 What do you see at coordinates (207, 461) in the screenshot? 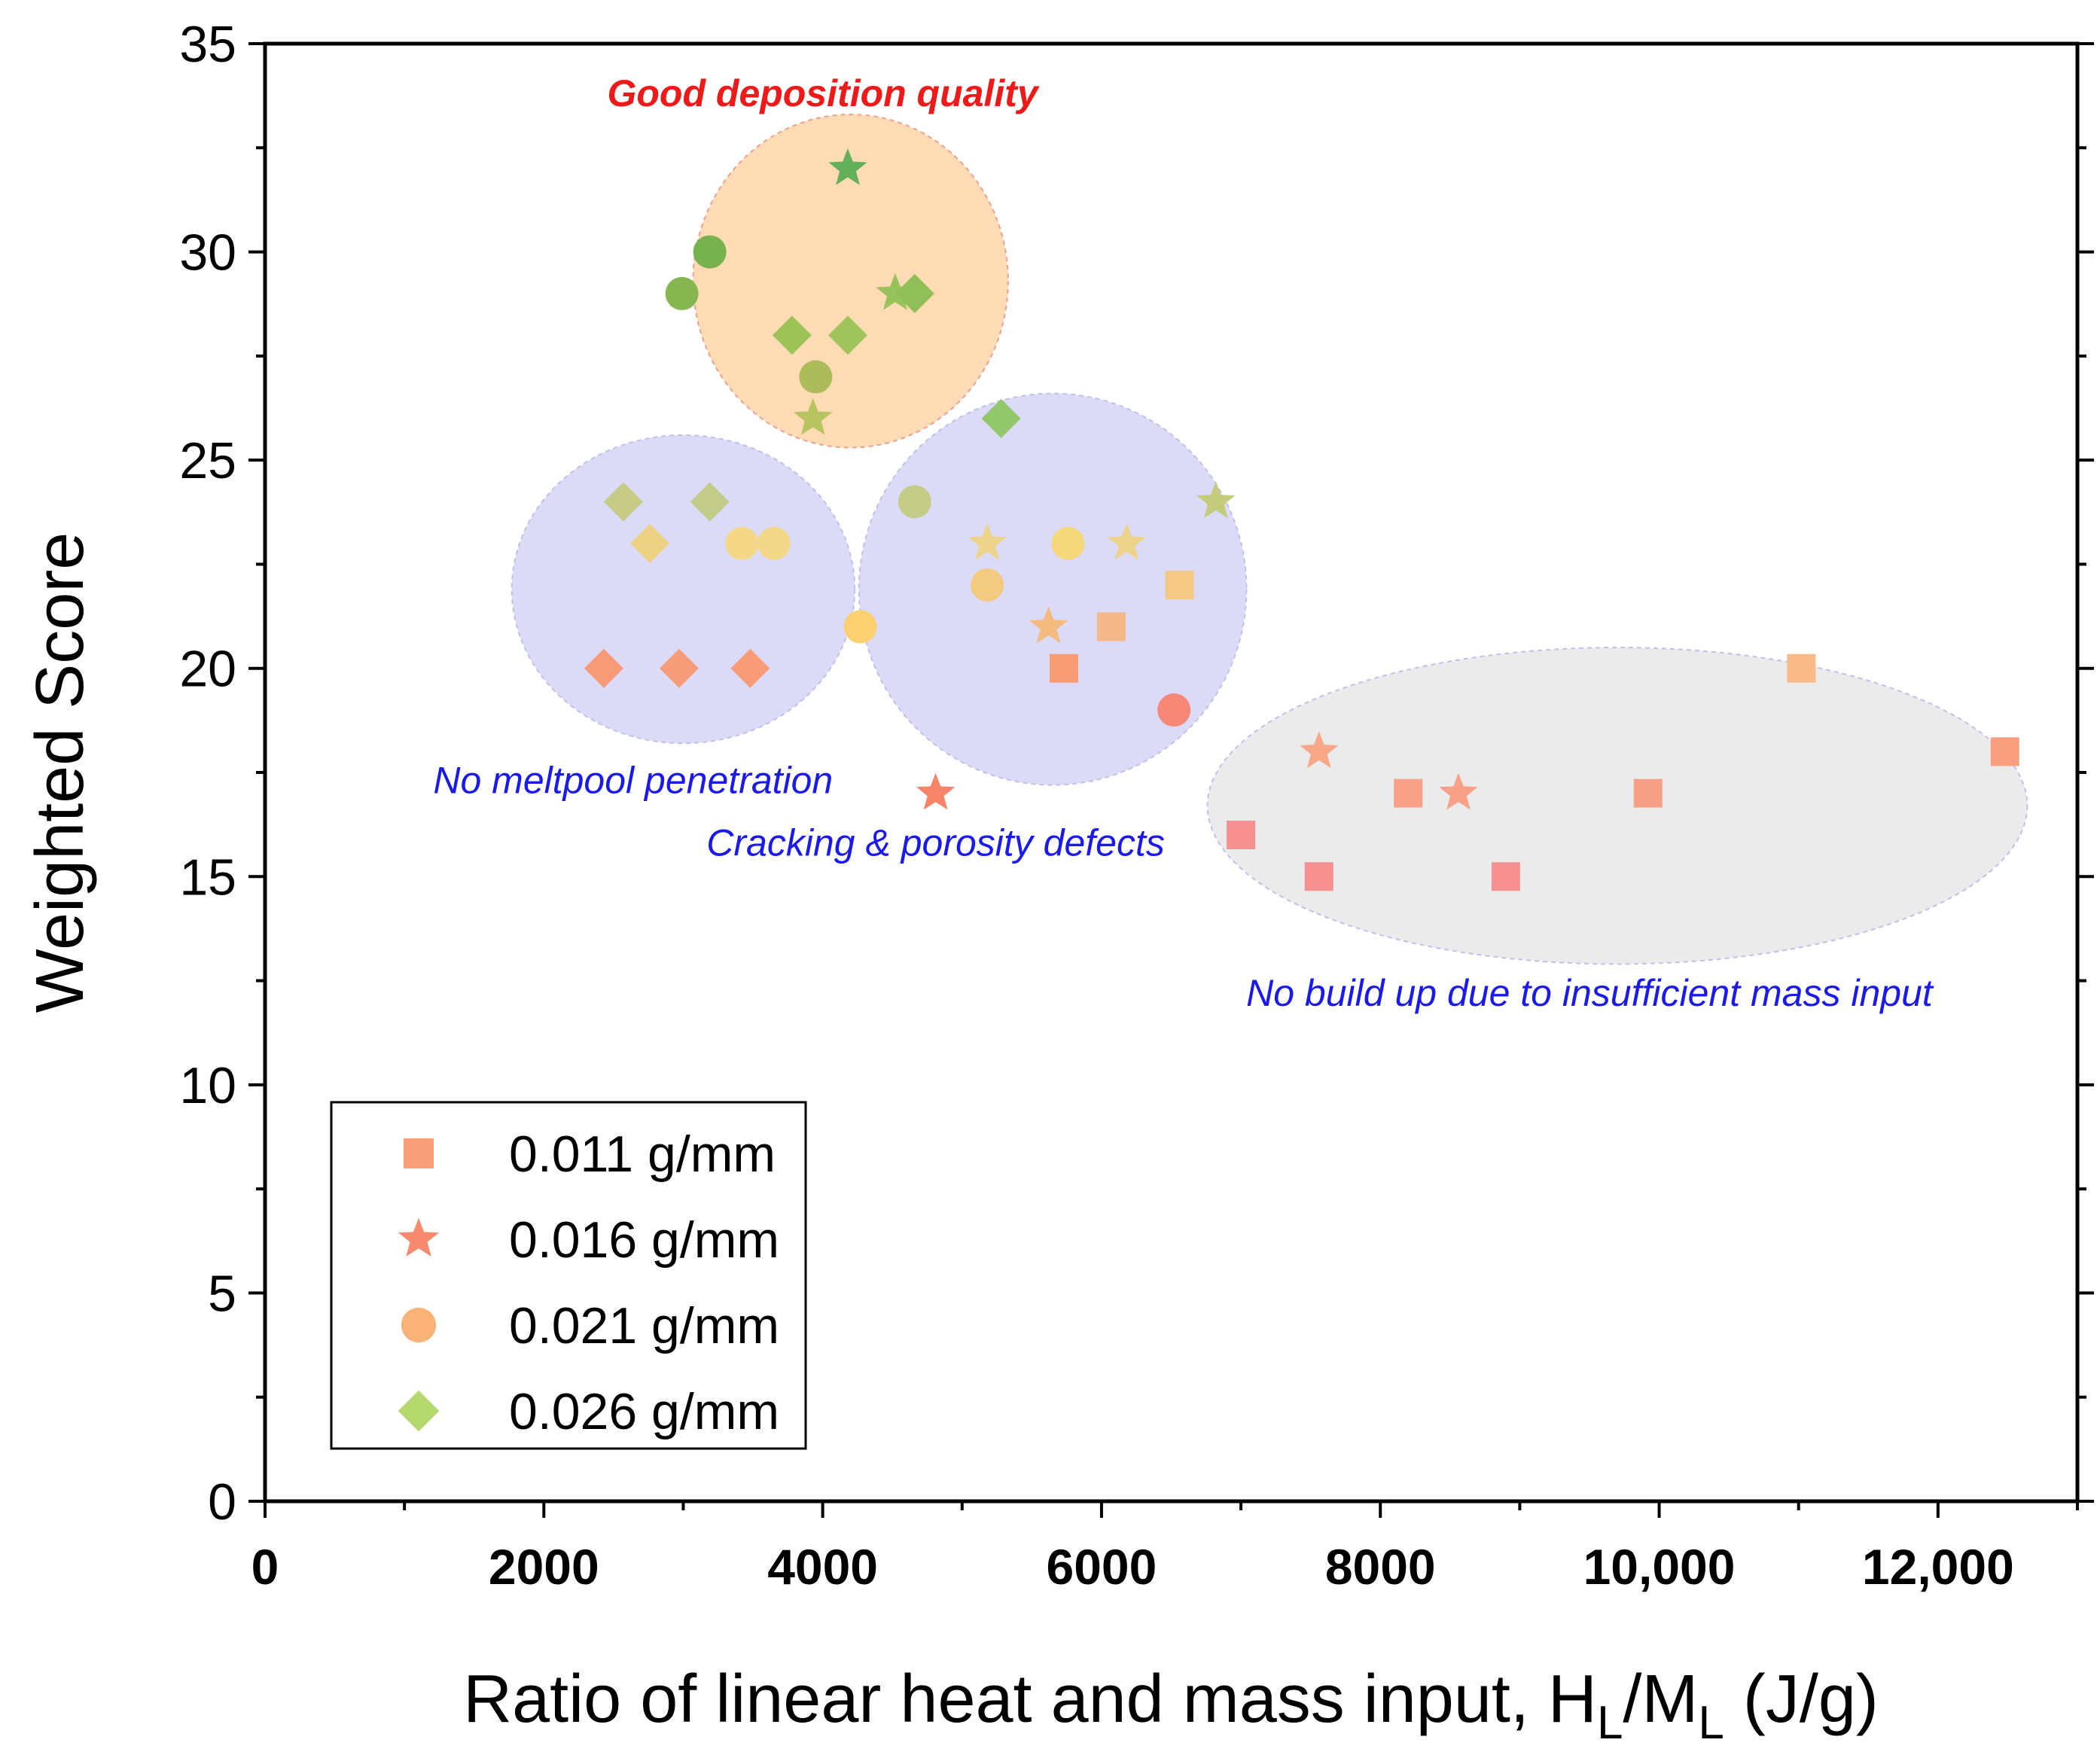
I see `y-tick-label-25: 25` at bounding box center [207, 461].